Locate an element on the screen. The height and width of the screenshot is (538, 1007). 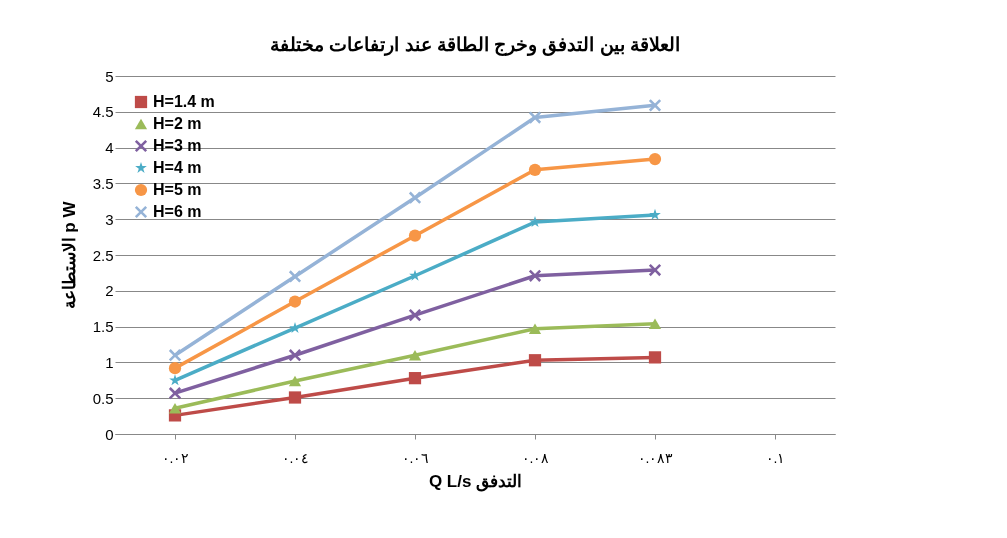
legend-label: H=3 m is located at coordinates (177, 145).